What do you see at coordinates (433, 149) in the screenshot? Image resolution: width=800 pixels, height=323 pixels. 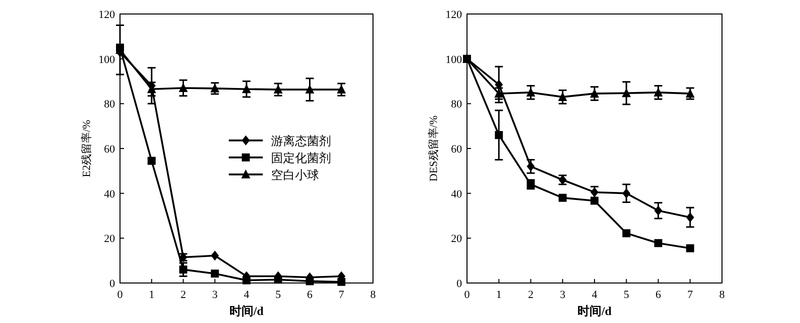 I see `y-axis-title: DES残留率/%` at bounding box center [433, 149].